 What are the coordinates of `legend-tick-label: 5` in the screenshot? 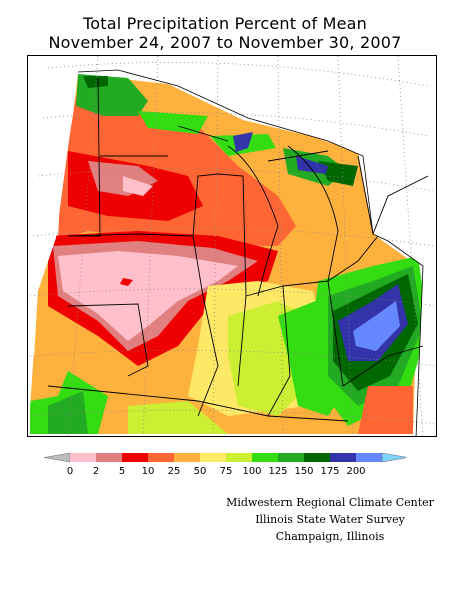 It's located at (122, 471).